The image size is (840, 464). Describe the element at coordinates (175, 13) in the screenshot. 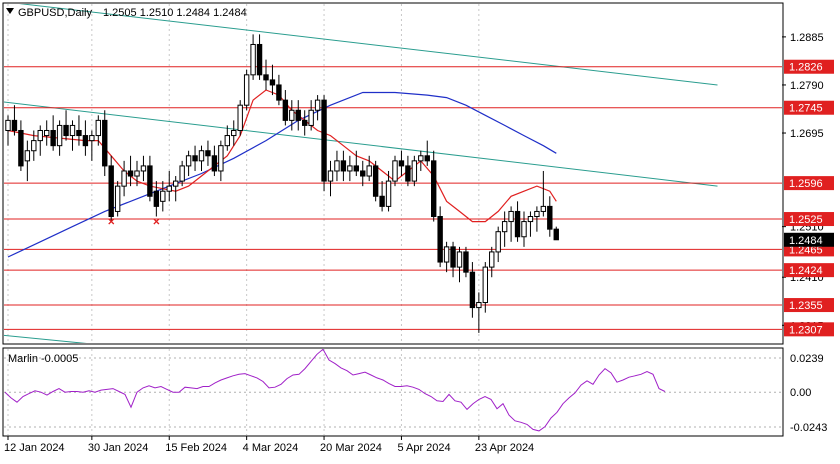

I see `ohlc-label: 1.2505 1.2510 1.2484 1.2484` at that location.